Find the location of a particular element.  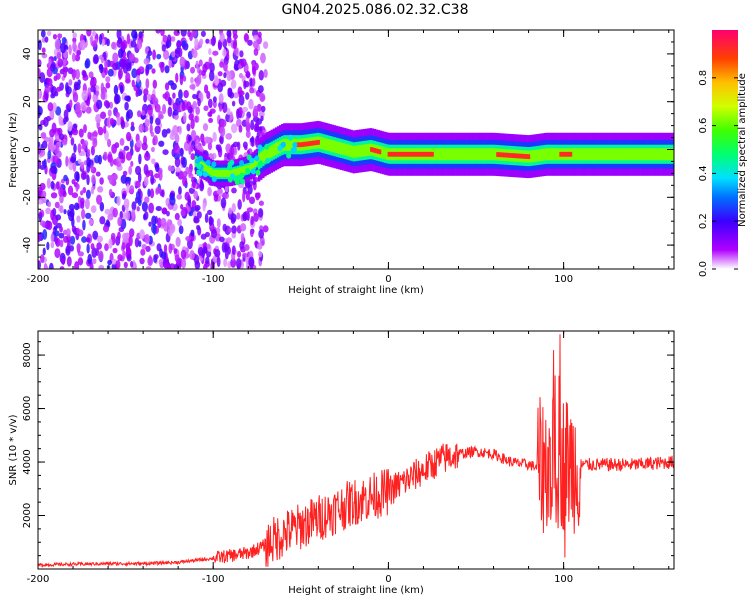

y-tick-label: -40 is located at coordinates (27, 245).